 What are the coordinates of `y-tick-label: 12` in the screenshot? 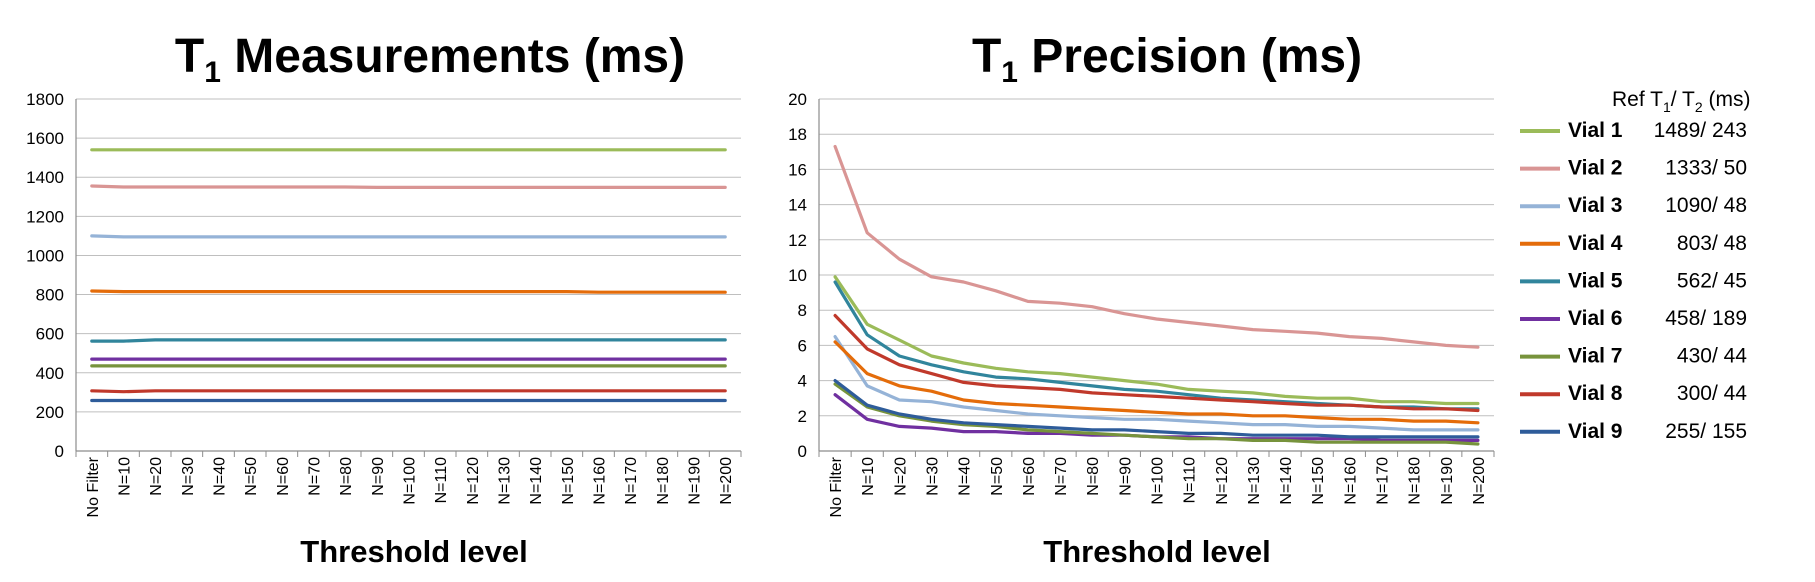 It's located at (797, 240).